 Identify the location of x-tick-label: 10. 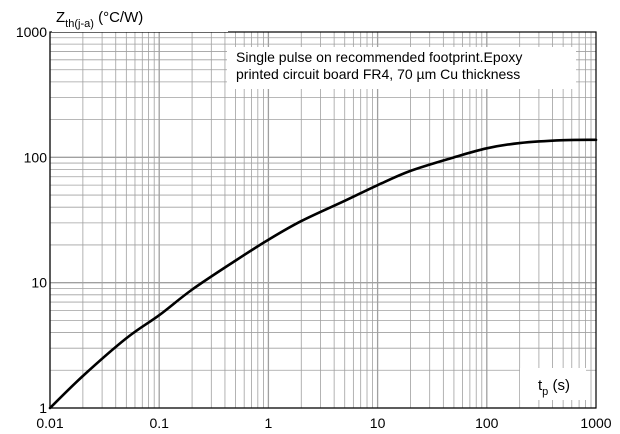
(378, 423).